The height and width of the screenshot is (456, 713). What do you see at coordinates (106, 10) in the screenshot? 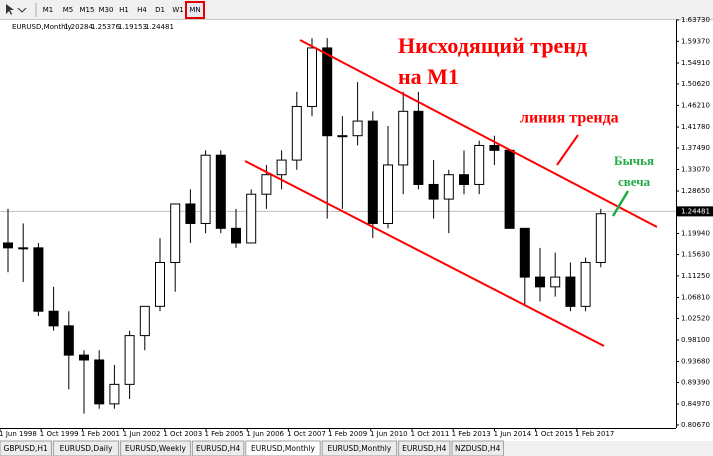
I see `timeframe-button: M30` at bounding box center [106, 10].